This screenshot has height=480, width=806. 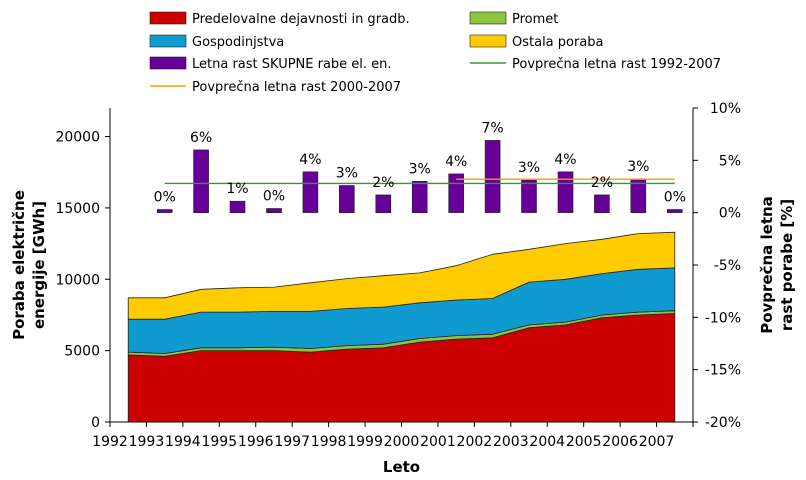 What do you see at coordinates (39, 265) in the screenshot?
I see `y-axis-left-title-line-2: energije [GWh]` at bounding box center [39, 265].